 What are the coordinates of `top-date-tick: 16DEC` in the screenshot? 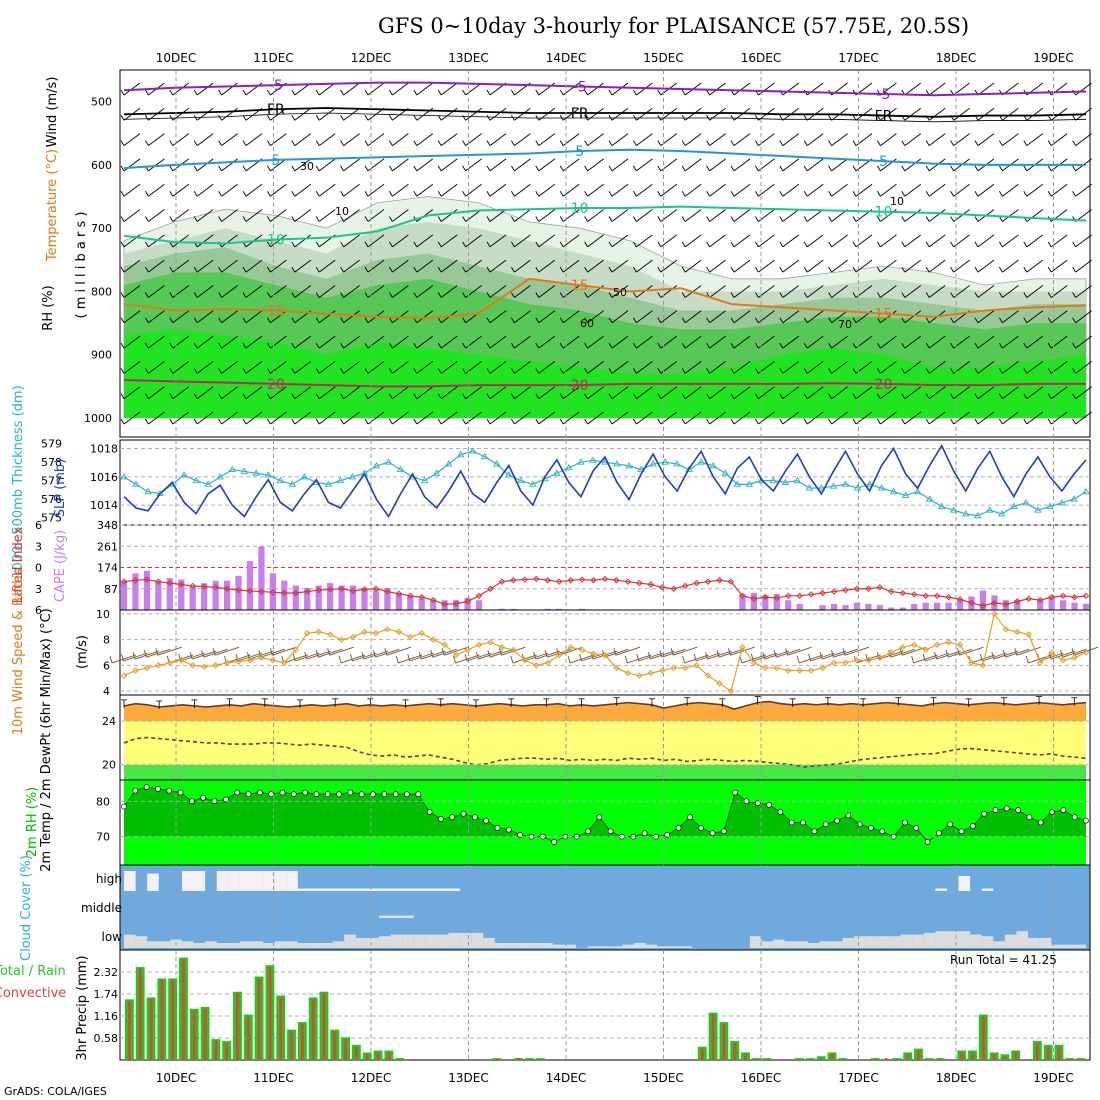 It's located at (761, 58).